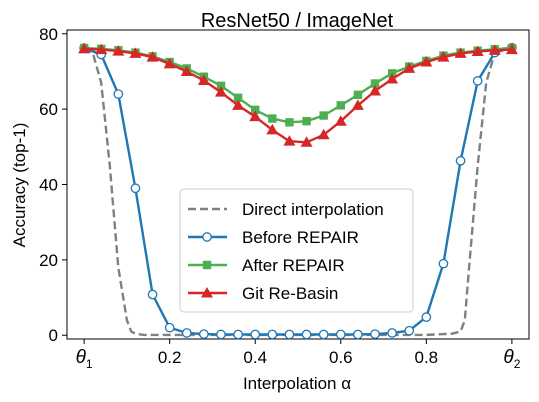 The height and width of the screenshot is (402, 539). I want to click on legend-label: Before REPAIR, so click(300, 237).